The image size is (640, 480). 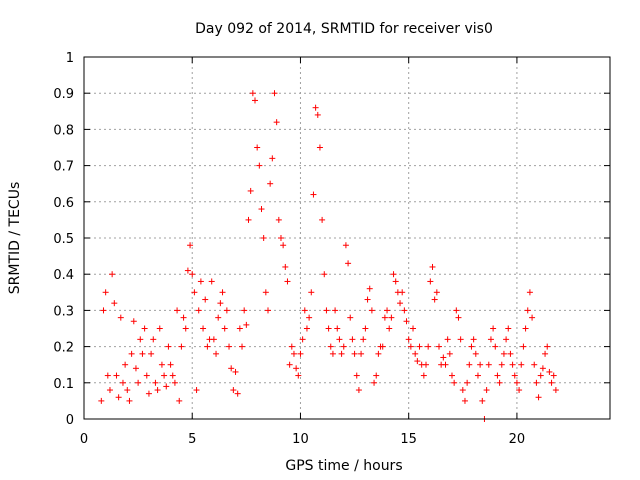 What do you see at coordinates (84, 439) in the screenshot?
I see `x-tick-label: 0` at bounding box center [84, 439].